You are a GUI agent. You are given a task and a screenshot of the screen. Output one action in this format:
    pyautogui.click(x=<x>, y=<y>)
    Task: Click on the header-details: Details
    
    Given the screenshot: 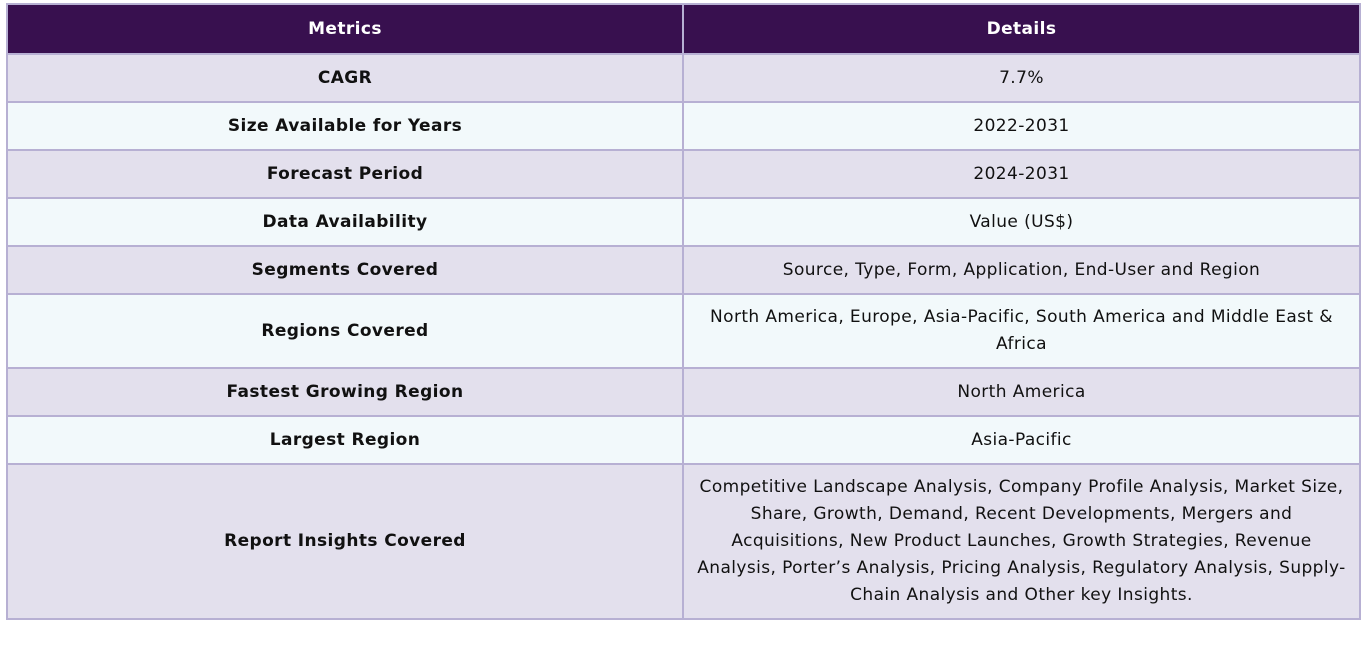 What is the action you would take?
    pyautogui.click(x=1021, y=29)
    